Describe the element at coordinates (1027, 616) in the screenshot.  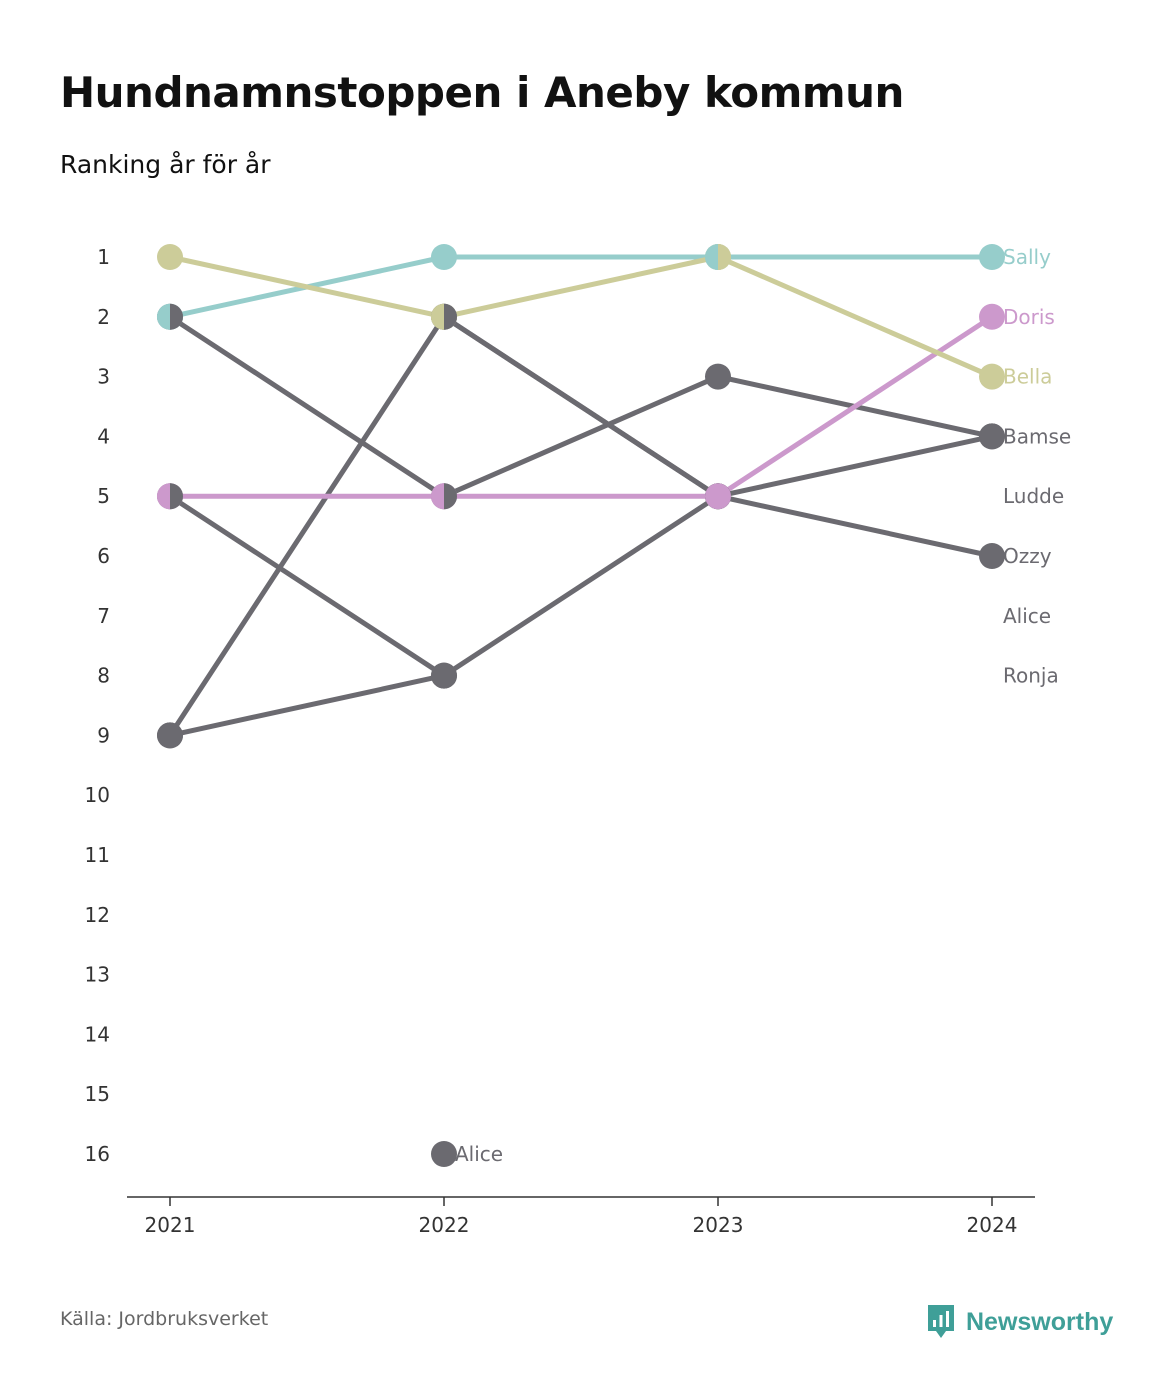
I see `series-end-label: Alice` at that location.